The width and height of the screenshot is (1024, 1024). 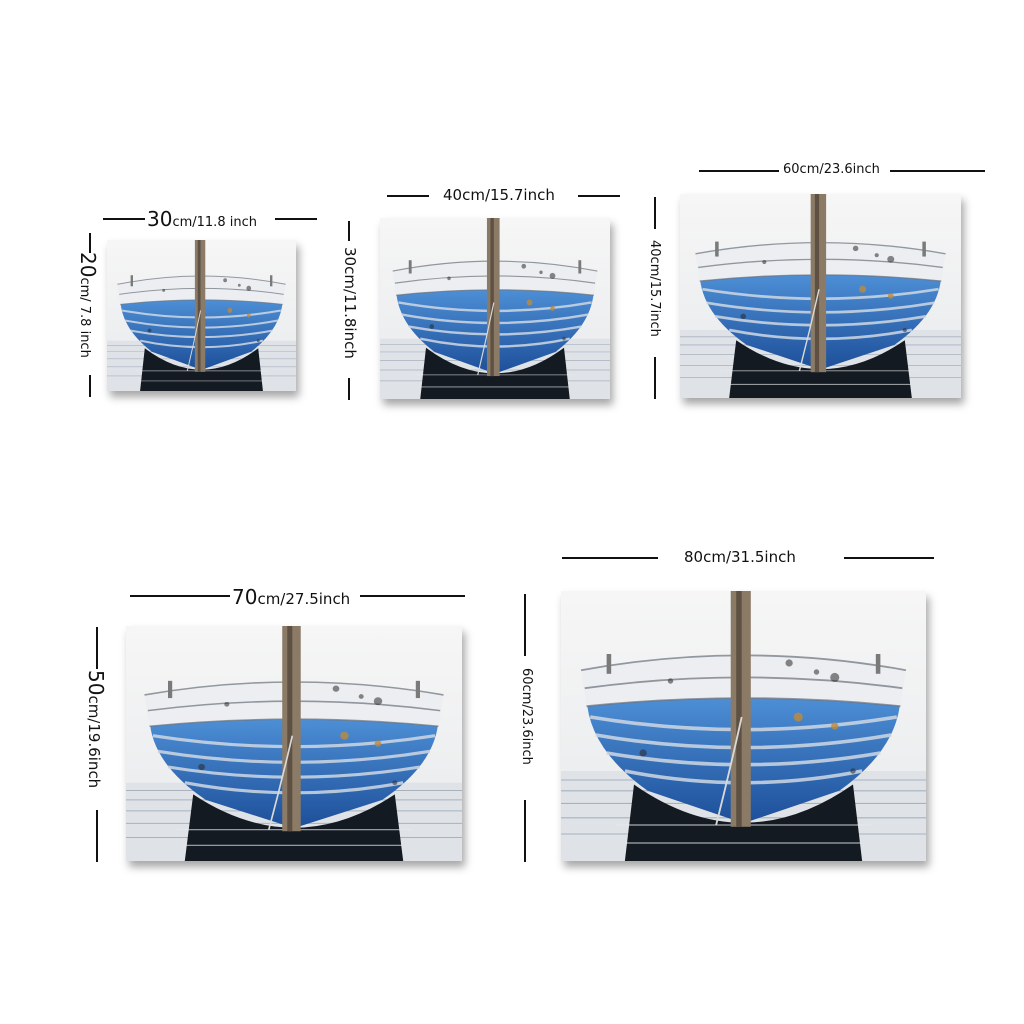 I want to click on print-80x60-image, so click(x=743, y=726).